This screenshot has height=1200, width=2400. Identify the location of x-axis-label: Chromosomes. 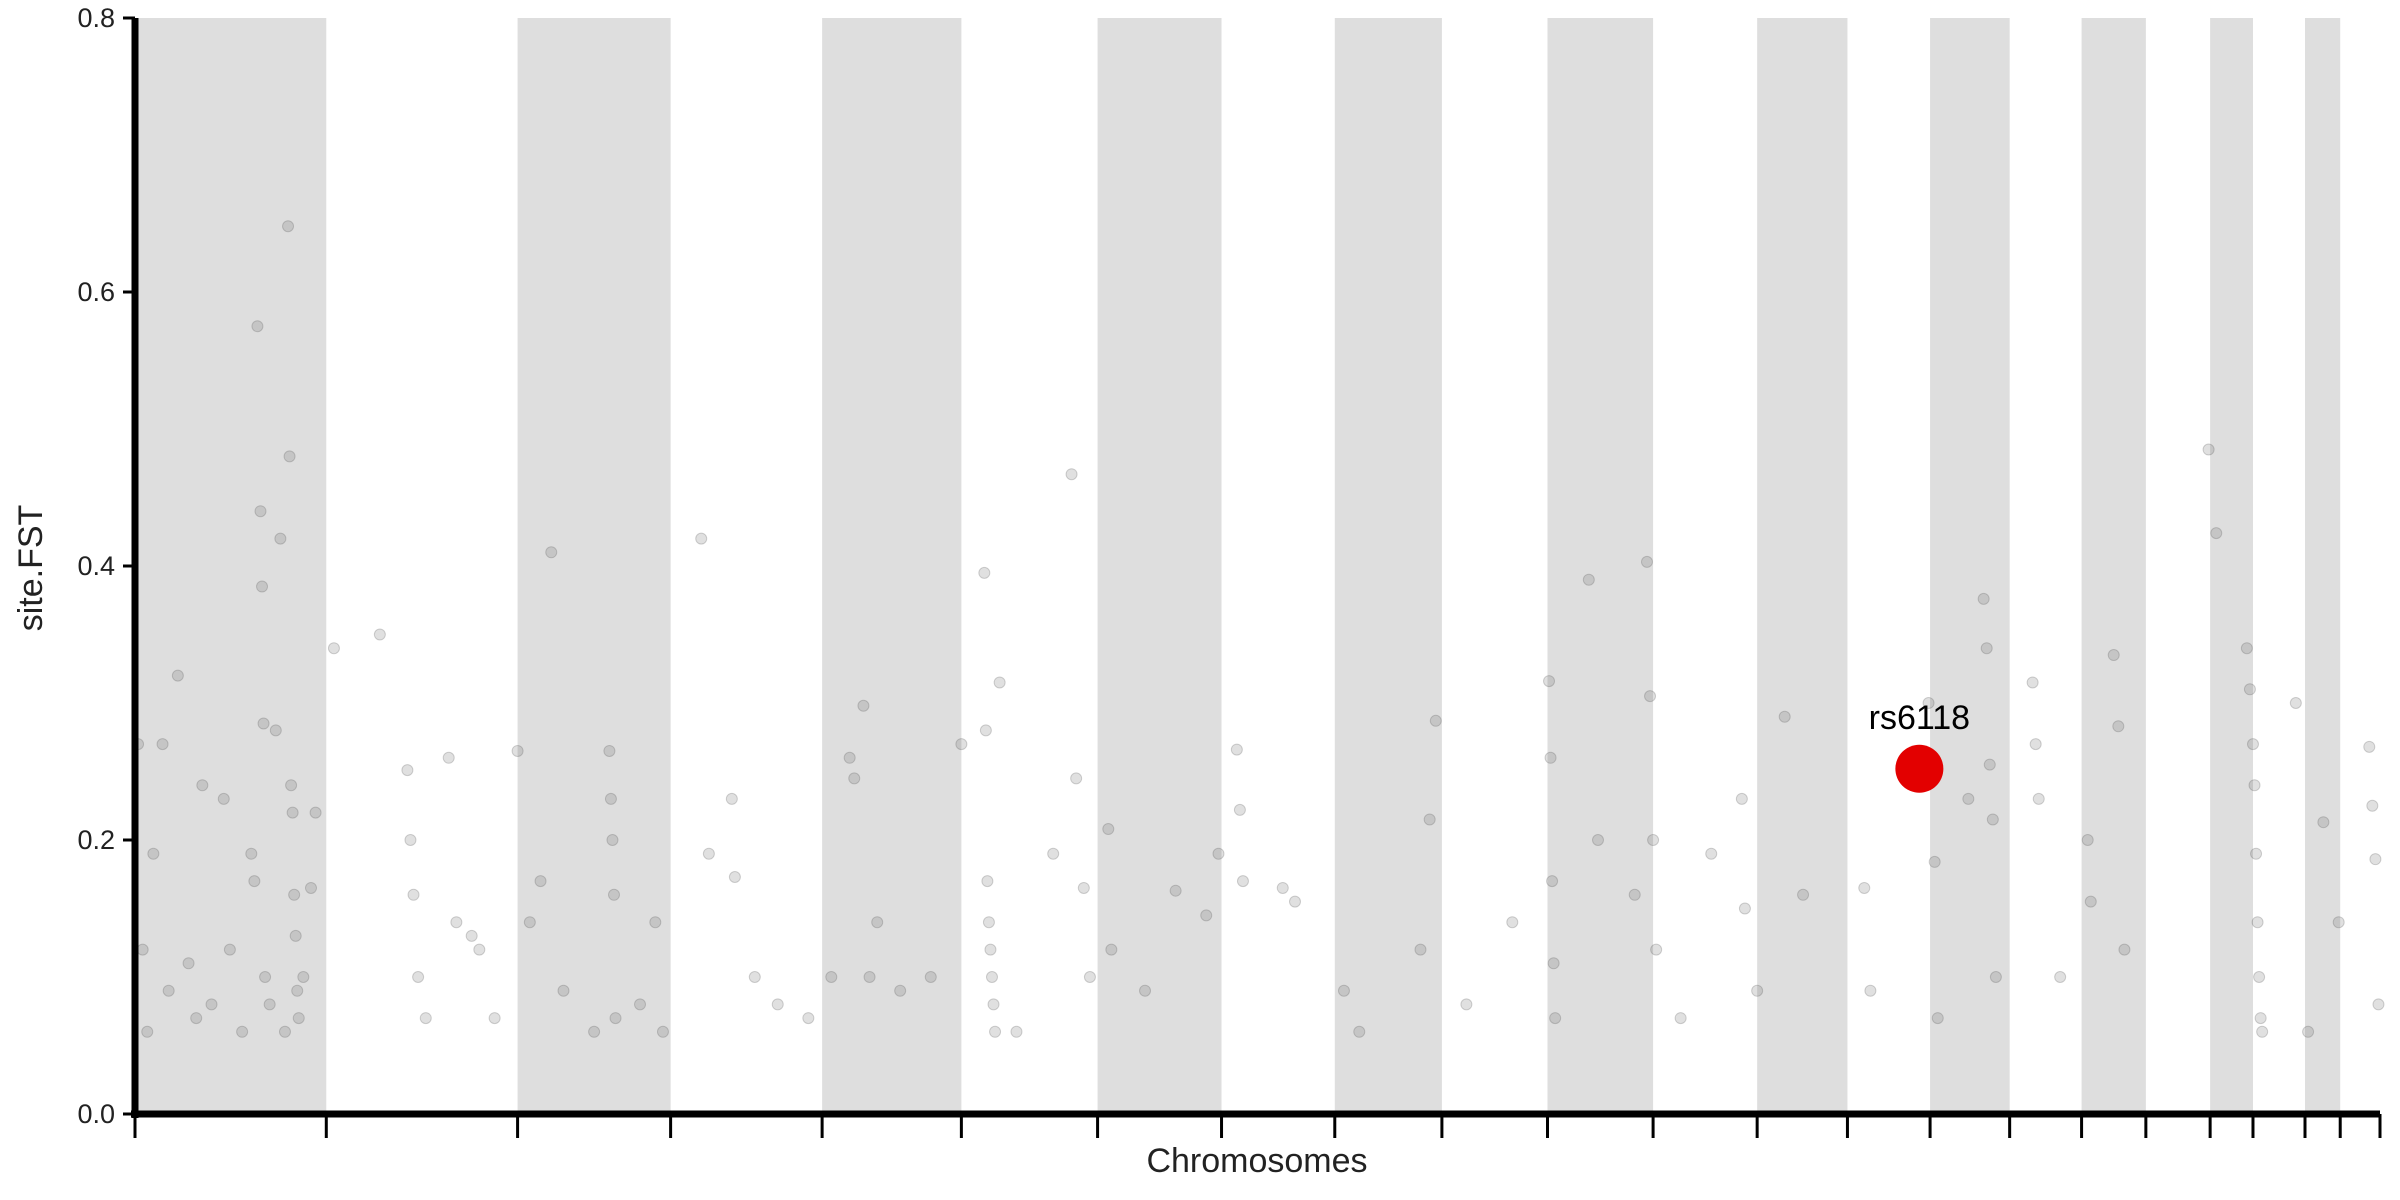
(1256, 1161).